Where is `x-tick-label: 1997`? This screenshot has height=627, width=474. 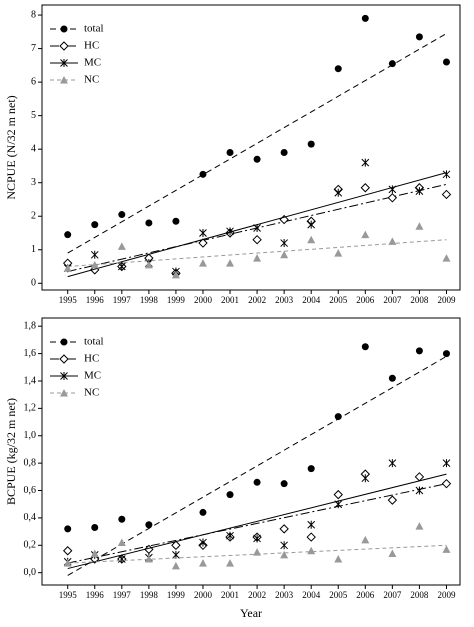
x-tick-label: 1997 is located at coordinates (122, 300).